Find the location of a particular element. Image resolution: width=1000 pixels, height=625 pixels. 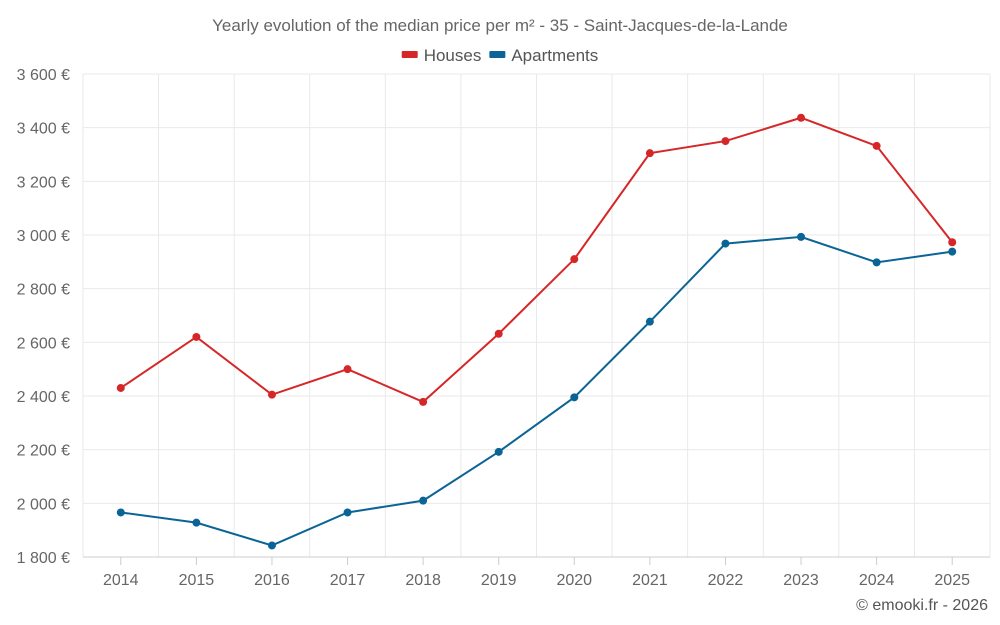

y-tick-label: 2 000 € is located at coordinates (43, 504).